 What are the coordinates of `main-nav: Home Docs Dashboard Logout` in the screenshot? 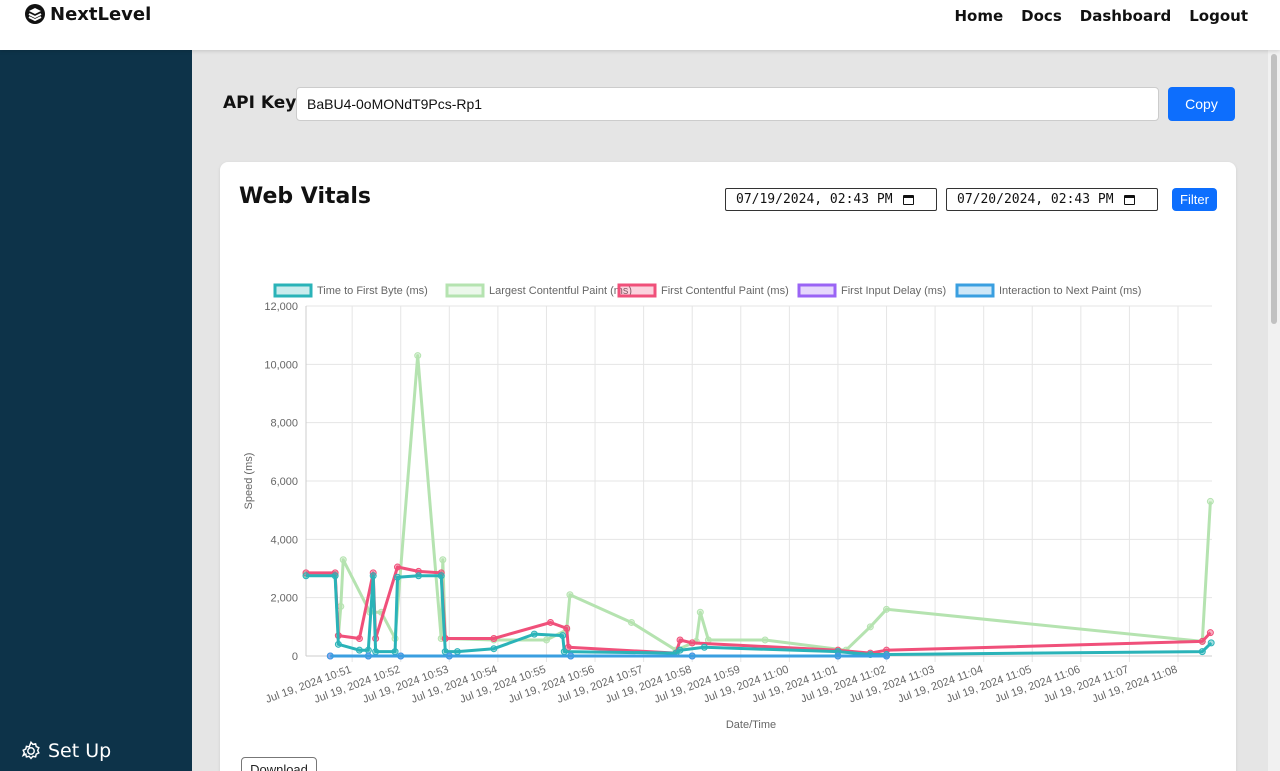 It's located at (1102, 16).